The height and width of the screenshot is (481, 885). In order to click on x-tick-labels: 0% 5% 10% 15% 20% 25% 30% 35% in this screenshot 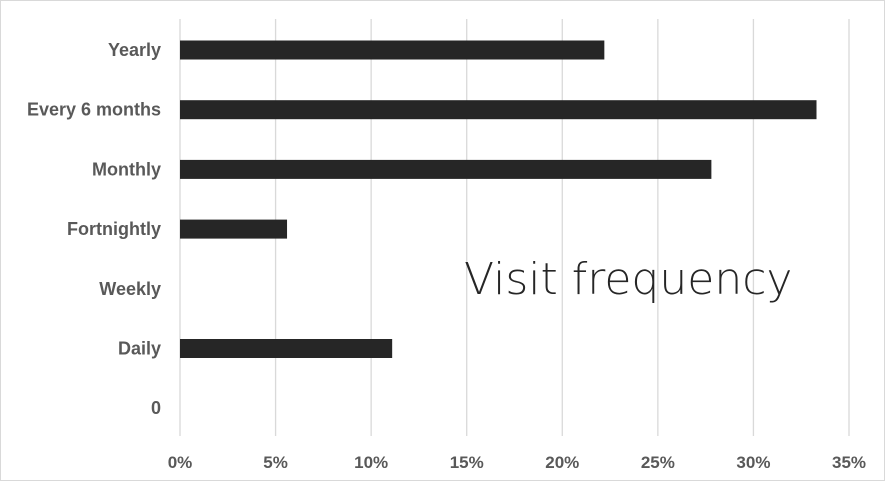, I will do `click(517, 462)`.